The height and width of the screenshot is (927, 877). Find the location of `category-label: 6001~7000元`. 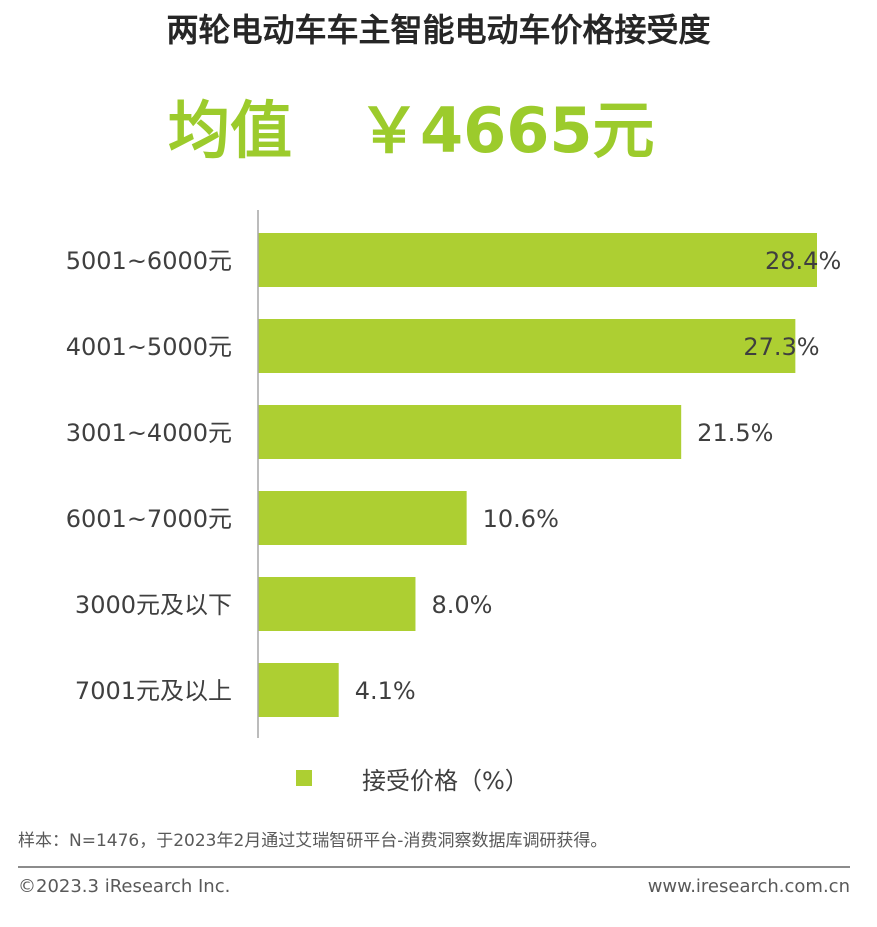

category-label: 6001~7000元 is located at coordinates (149, 519).